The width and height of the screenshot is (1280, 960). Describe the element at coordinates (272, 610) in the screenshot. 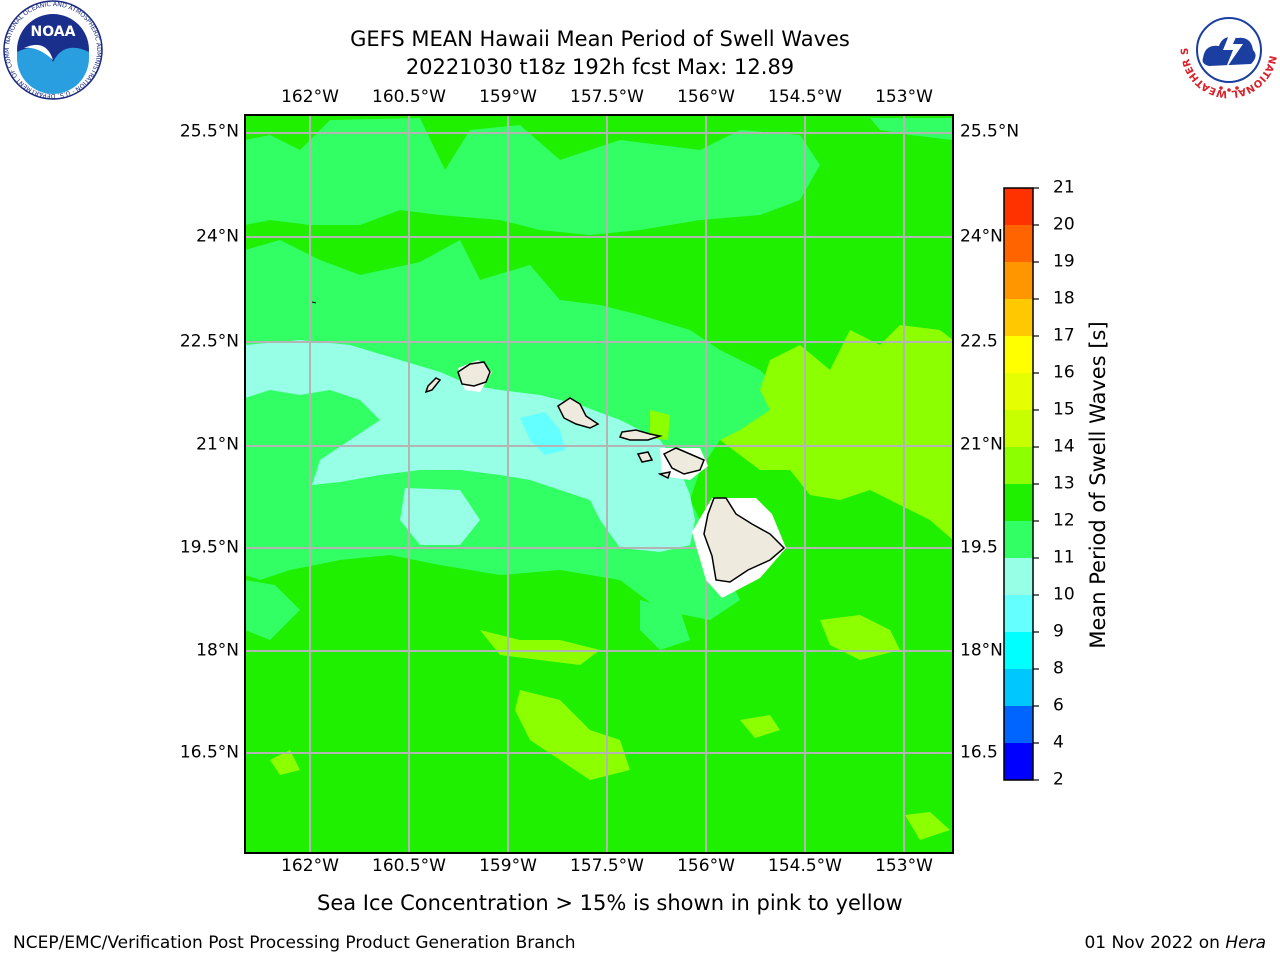

I see `swell-patch-10-11-a` at that location.